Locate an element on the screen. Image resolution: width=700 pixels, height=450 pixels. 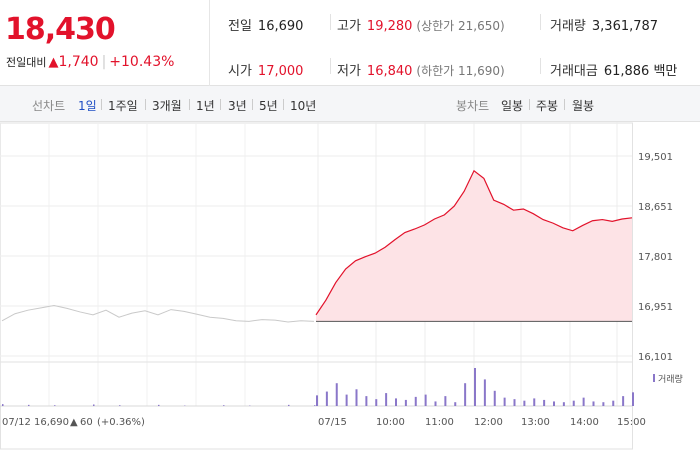
current-price: 18,430 is located at coordinates (60, 29).